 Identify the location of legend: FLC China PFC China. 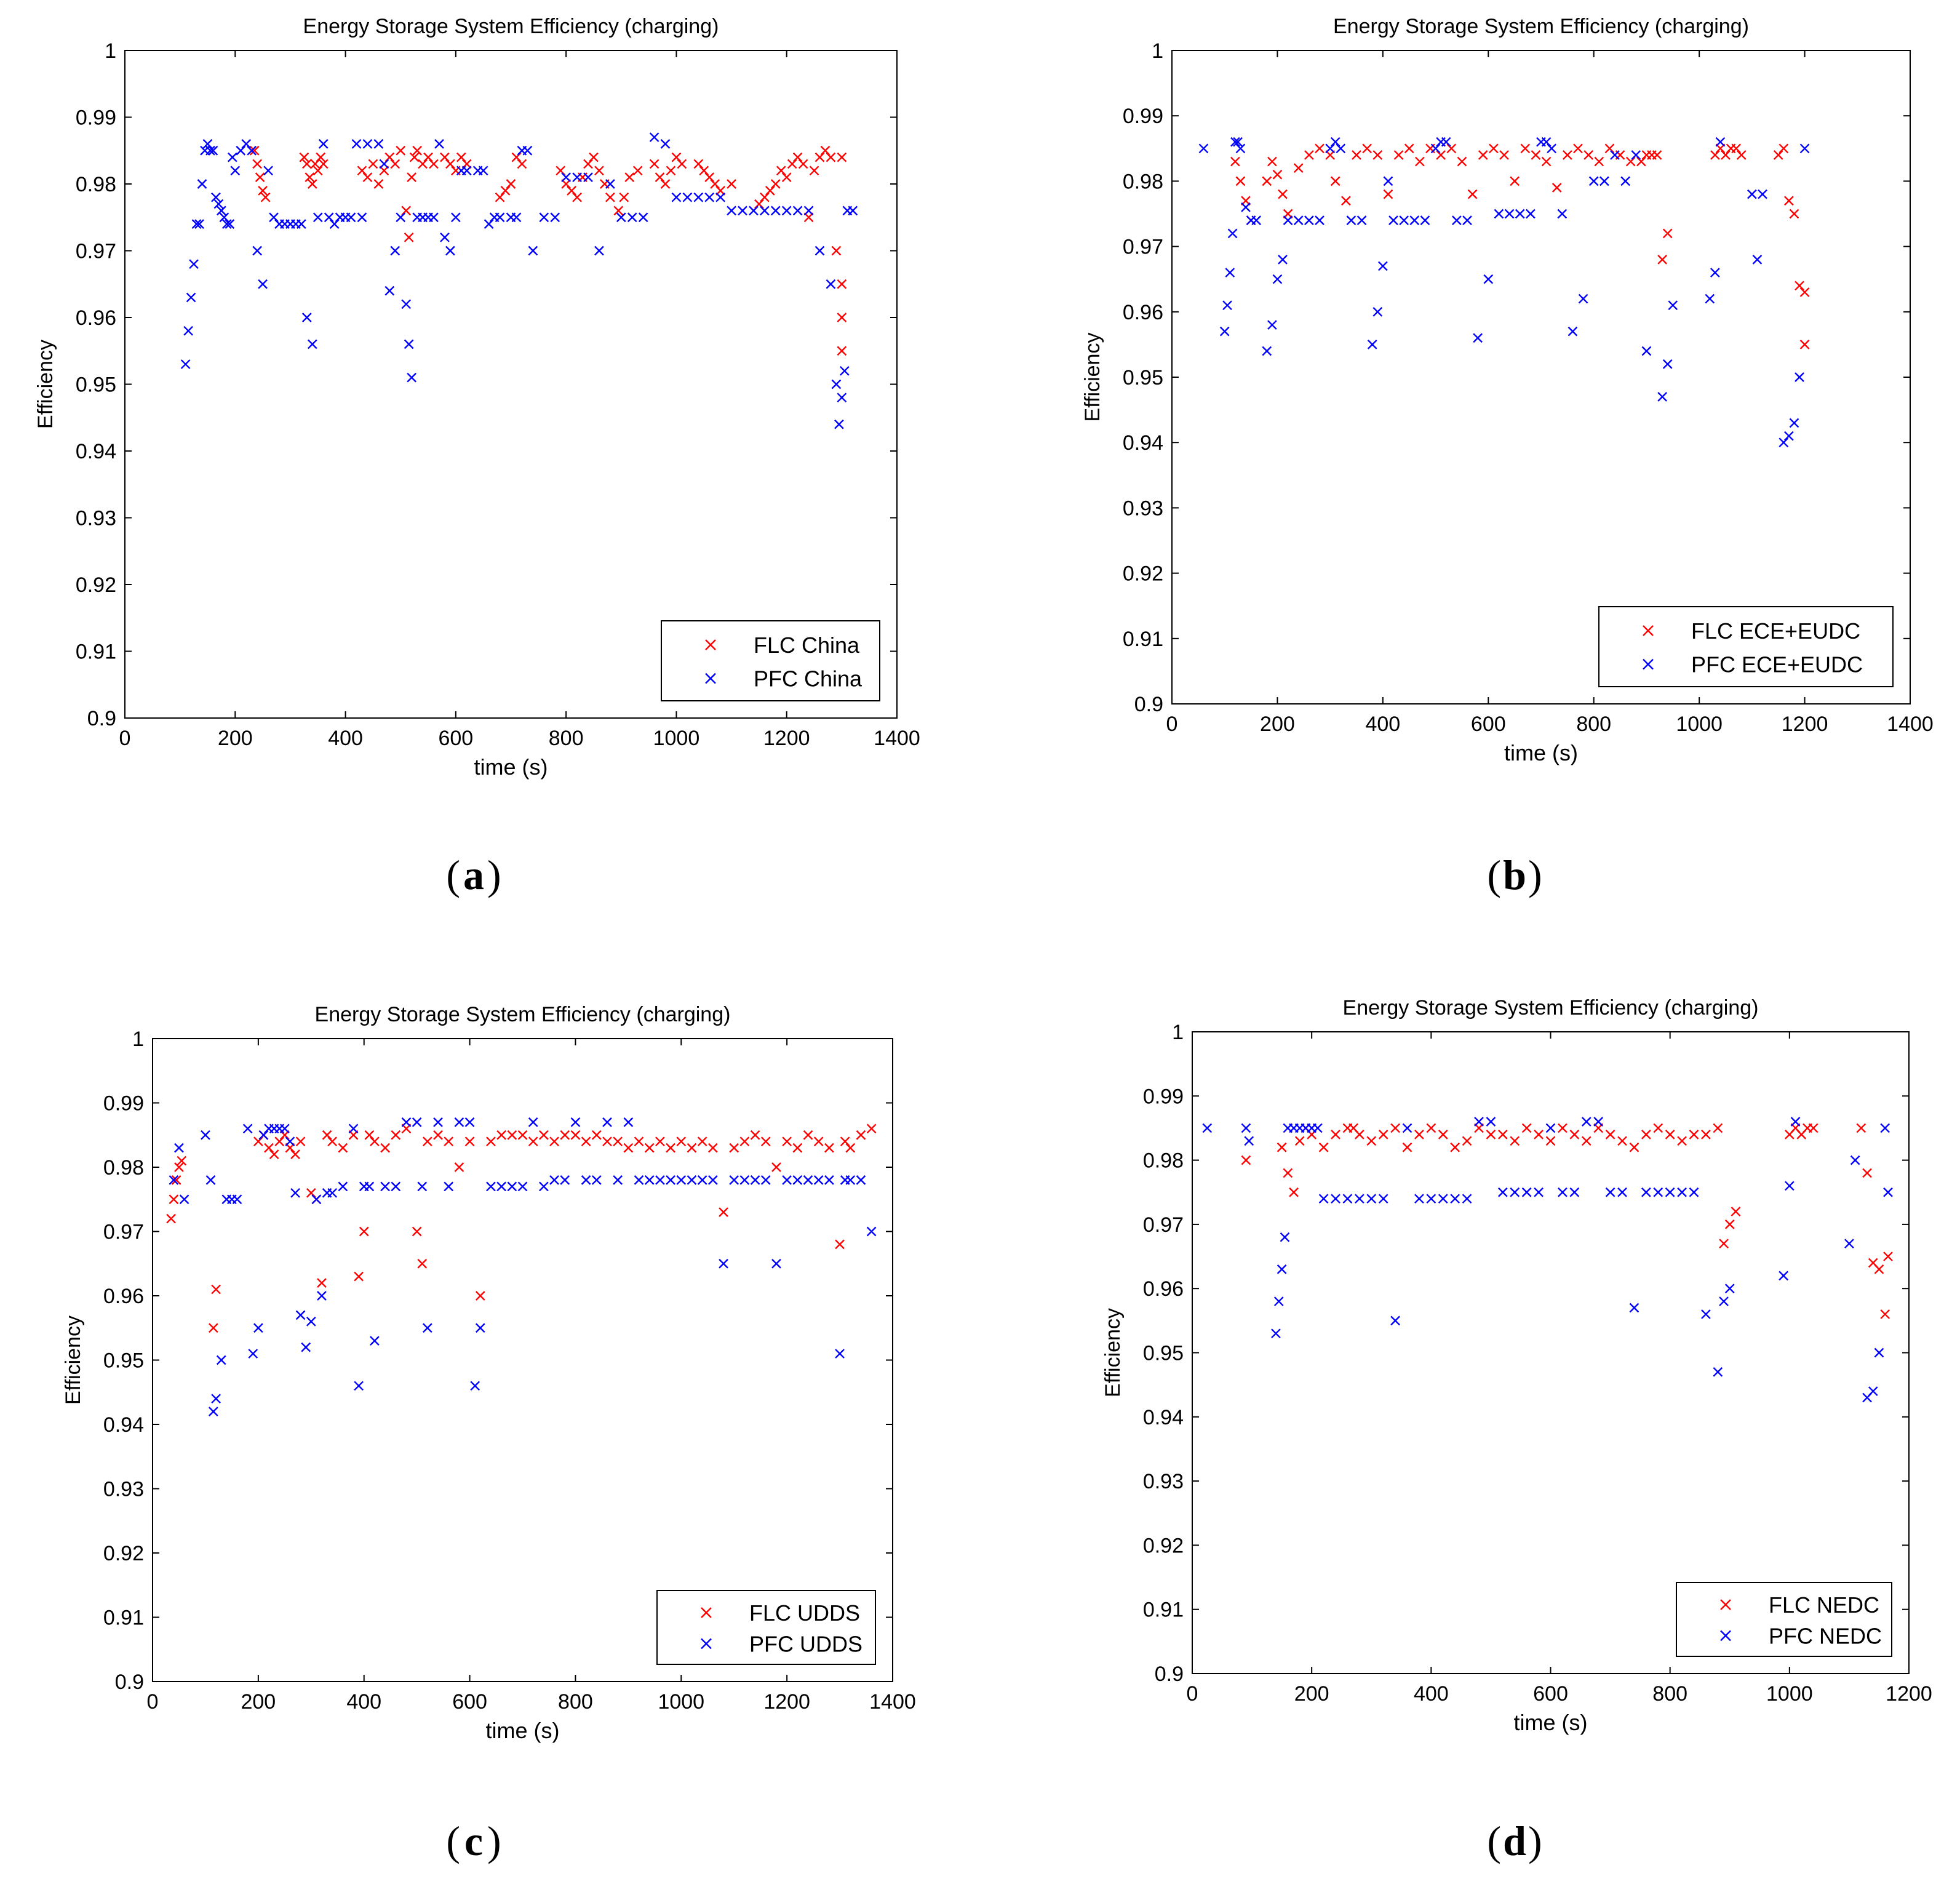
(770, 660).